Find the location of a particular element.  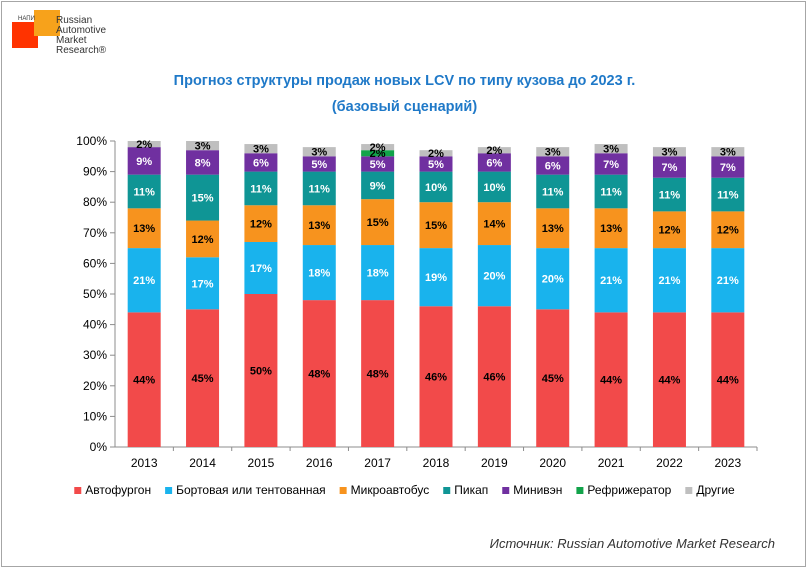

company-logo: НАПИ Russian Automotive Market Research® is located at coordinates (63, 45).